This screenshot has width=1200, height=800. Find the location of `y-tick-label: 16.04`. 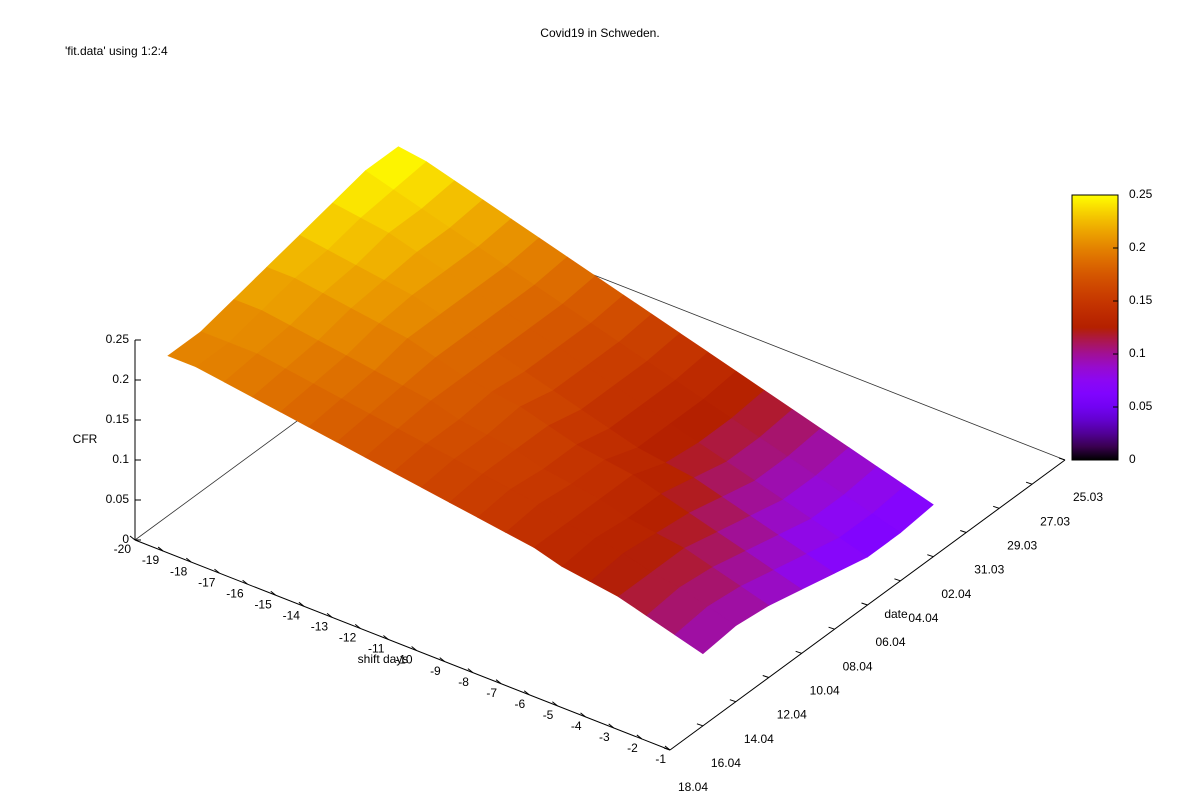

y-tick-label: 16.04 is located at coordinates (726, 763).